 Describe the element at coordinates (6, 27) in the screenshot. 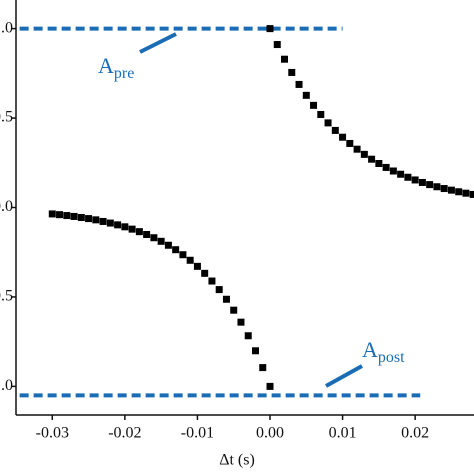

I see `y-tick-label: 1.0` at that location.